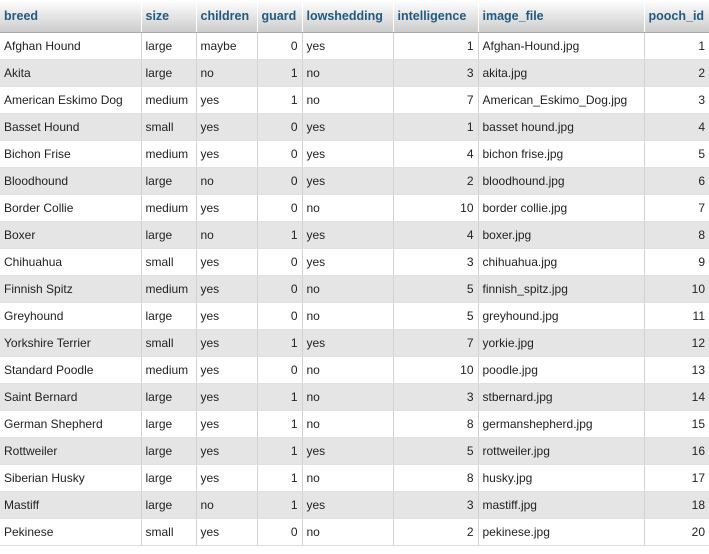 This screenshot has width=709, height=554. I want to click on cell-breed: Afghan Hound, so click(71, 46).